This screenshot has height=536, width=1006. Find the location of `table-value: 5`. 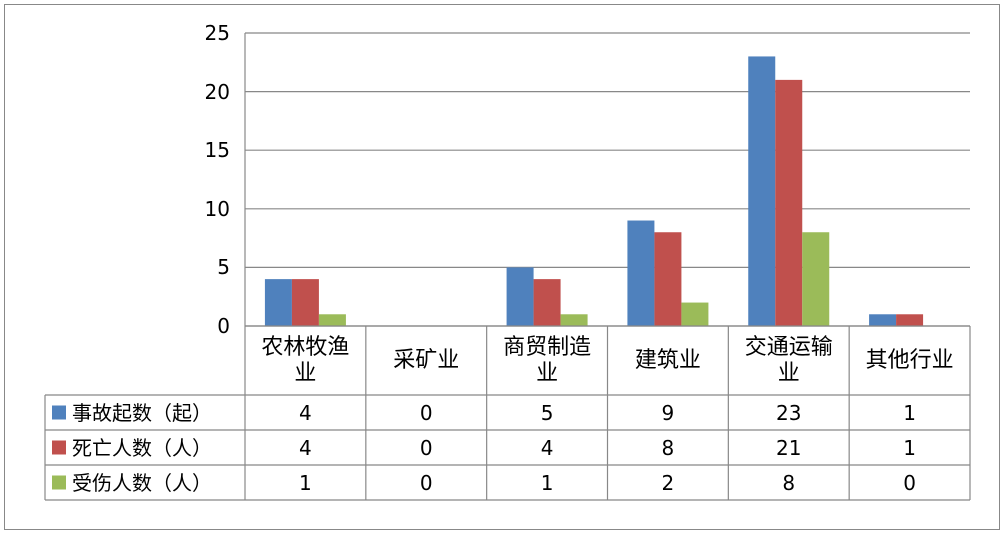

table-value: 5 is located at coordinates (547, 412).